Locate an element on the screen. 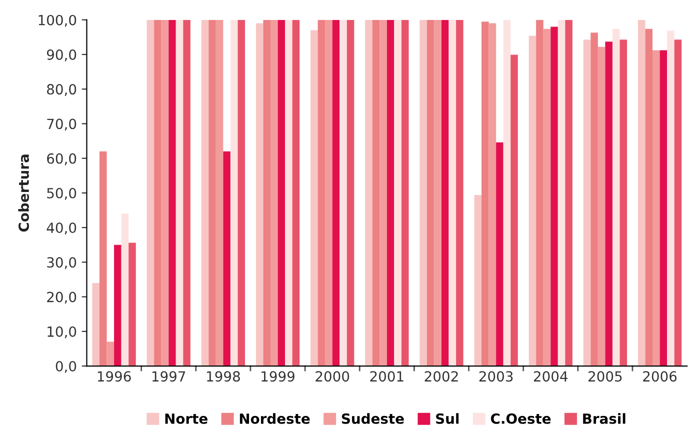 The width and height of the screenshot is (694, 441). y-tick-label: 100,0 is located at coordinates (57, 20).